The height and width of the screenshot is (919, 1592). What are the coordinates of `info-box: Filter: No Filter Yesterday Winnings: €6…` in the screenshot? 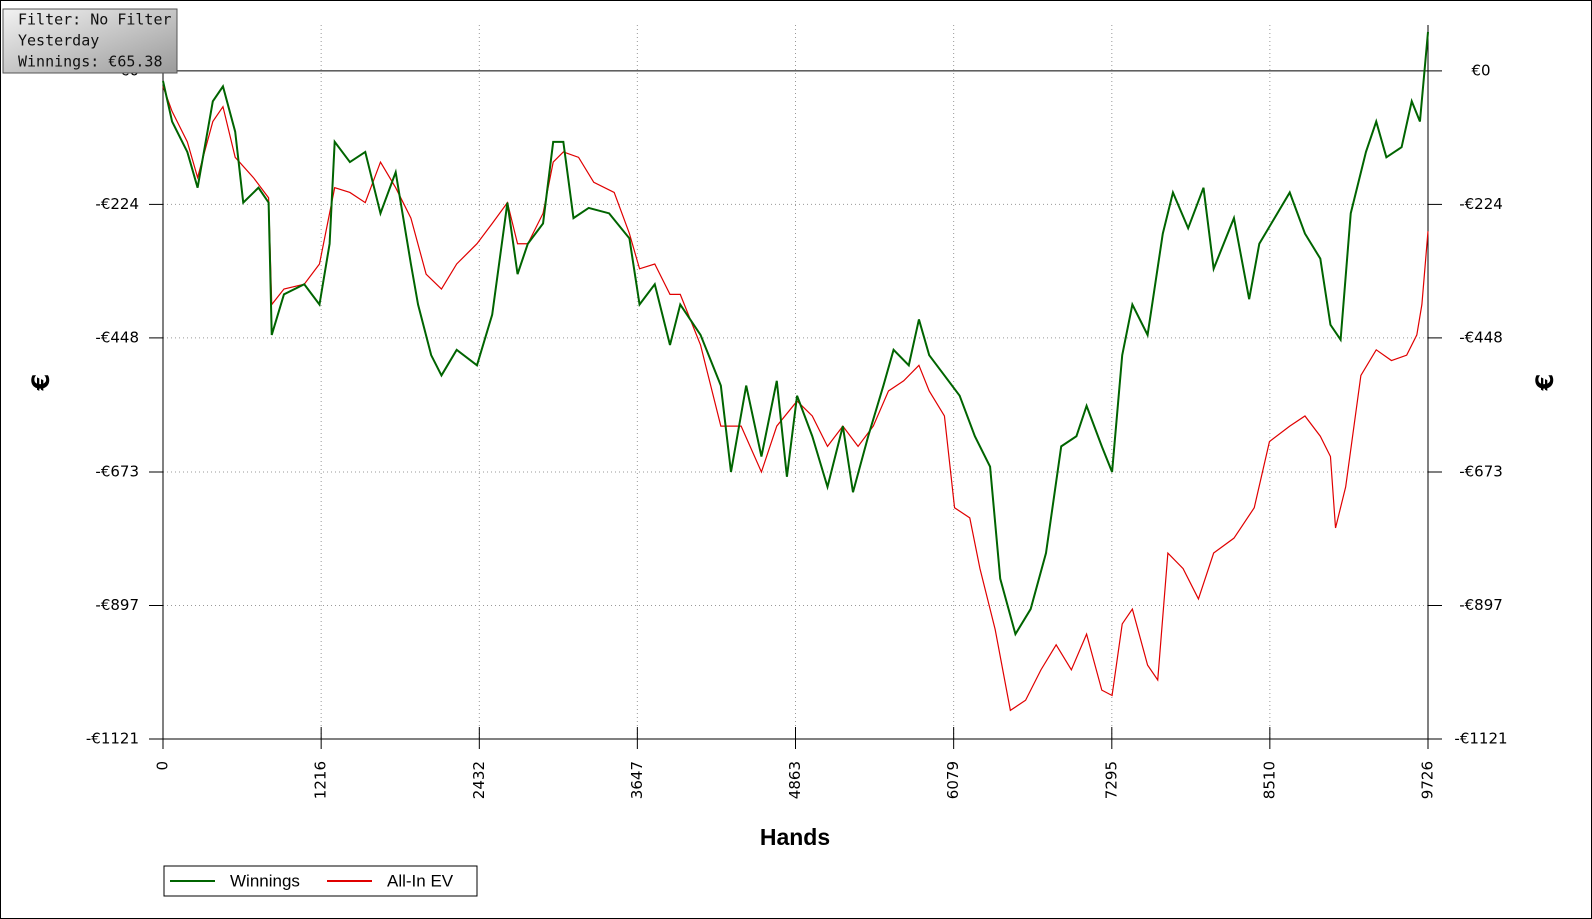 It's located at (90, 41).